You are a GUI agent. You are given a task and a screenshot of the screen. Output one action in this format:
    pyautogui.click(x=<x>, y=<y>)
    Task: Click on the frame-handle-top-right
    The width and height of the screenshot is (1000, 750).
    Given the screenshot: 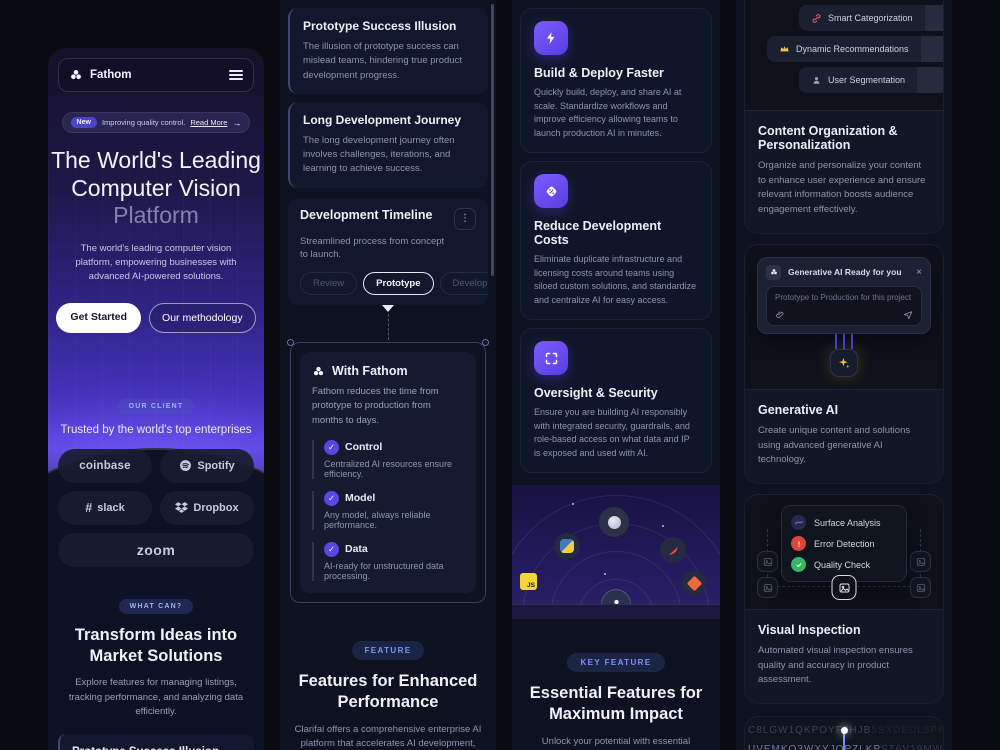 What is the action you would take?
    pyautogui.click(x=485, y=343)
    